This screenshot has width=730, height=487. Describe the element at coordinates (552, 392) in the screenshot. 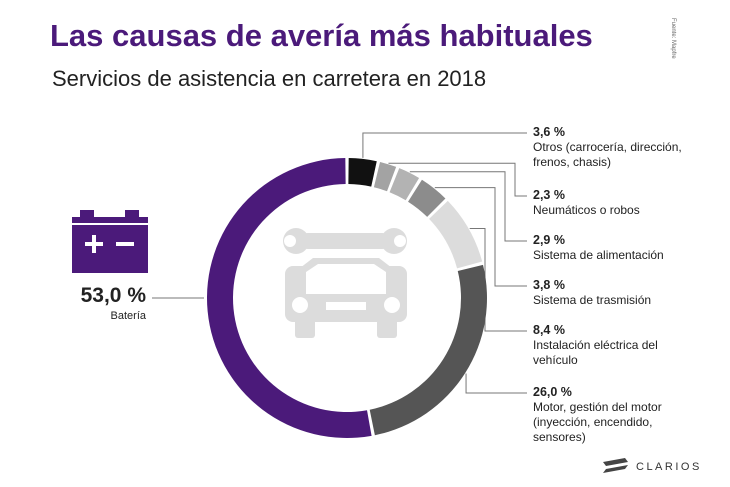

I see `value-label: 26,0 %` at that location.